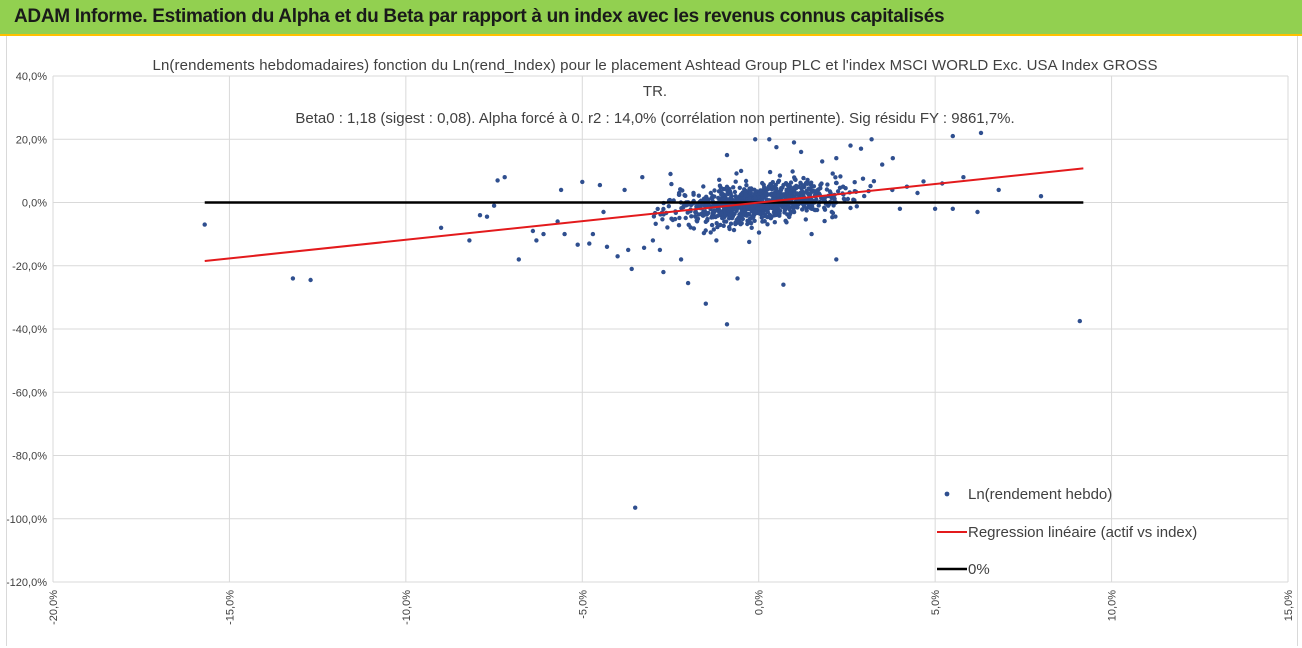  What do you see at coordinates (29, 393) in the screenshot?
I see `y-tick-label: -60,0%` at bounding box center [29, 393].